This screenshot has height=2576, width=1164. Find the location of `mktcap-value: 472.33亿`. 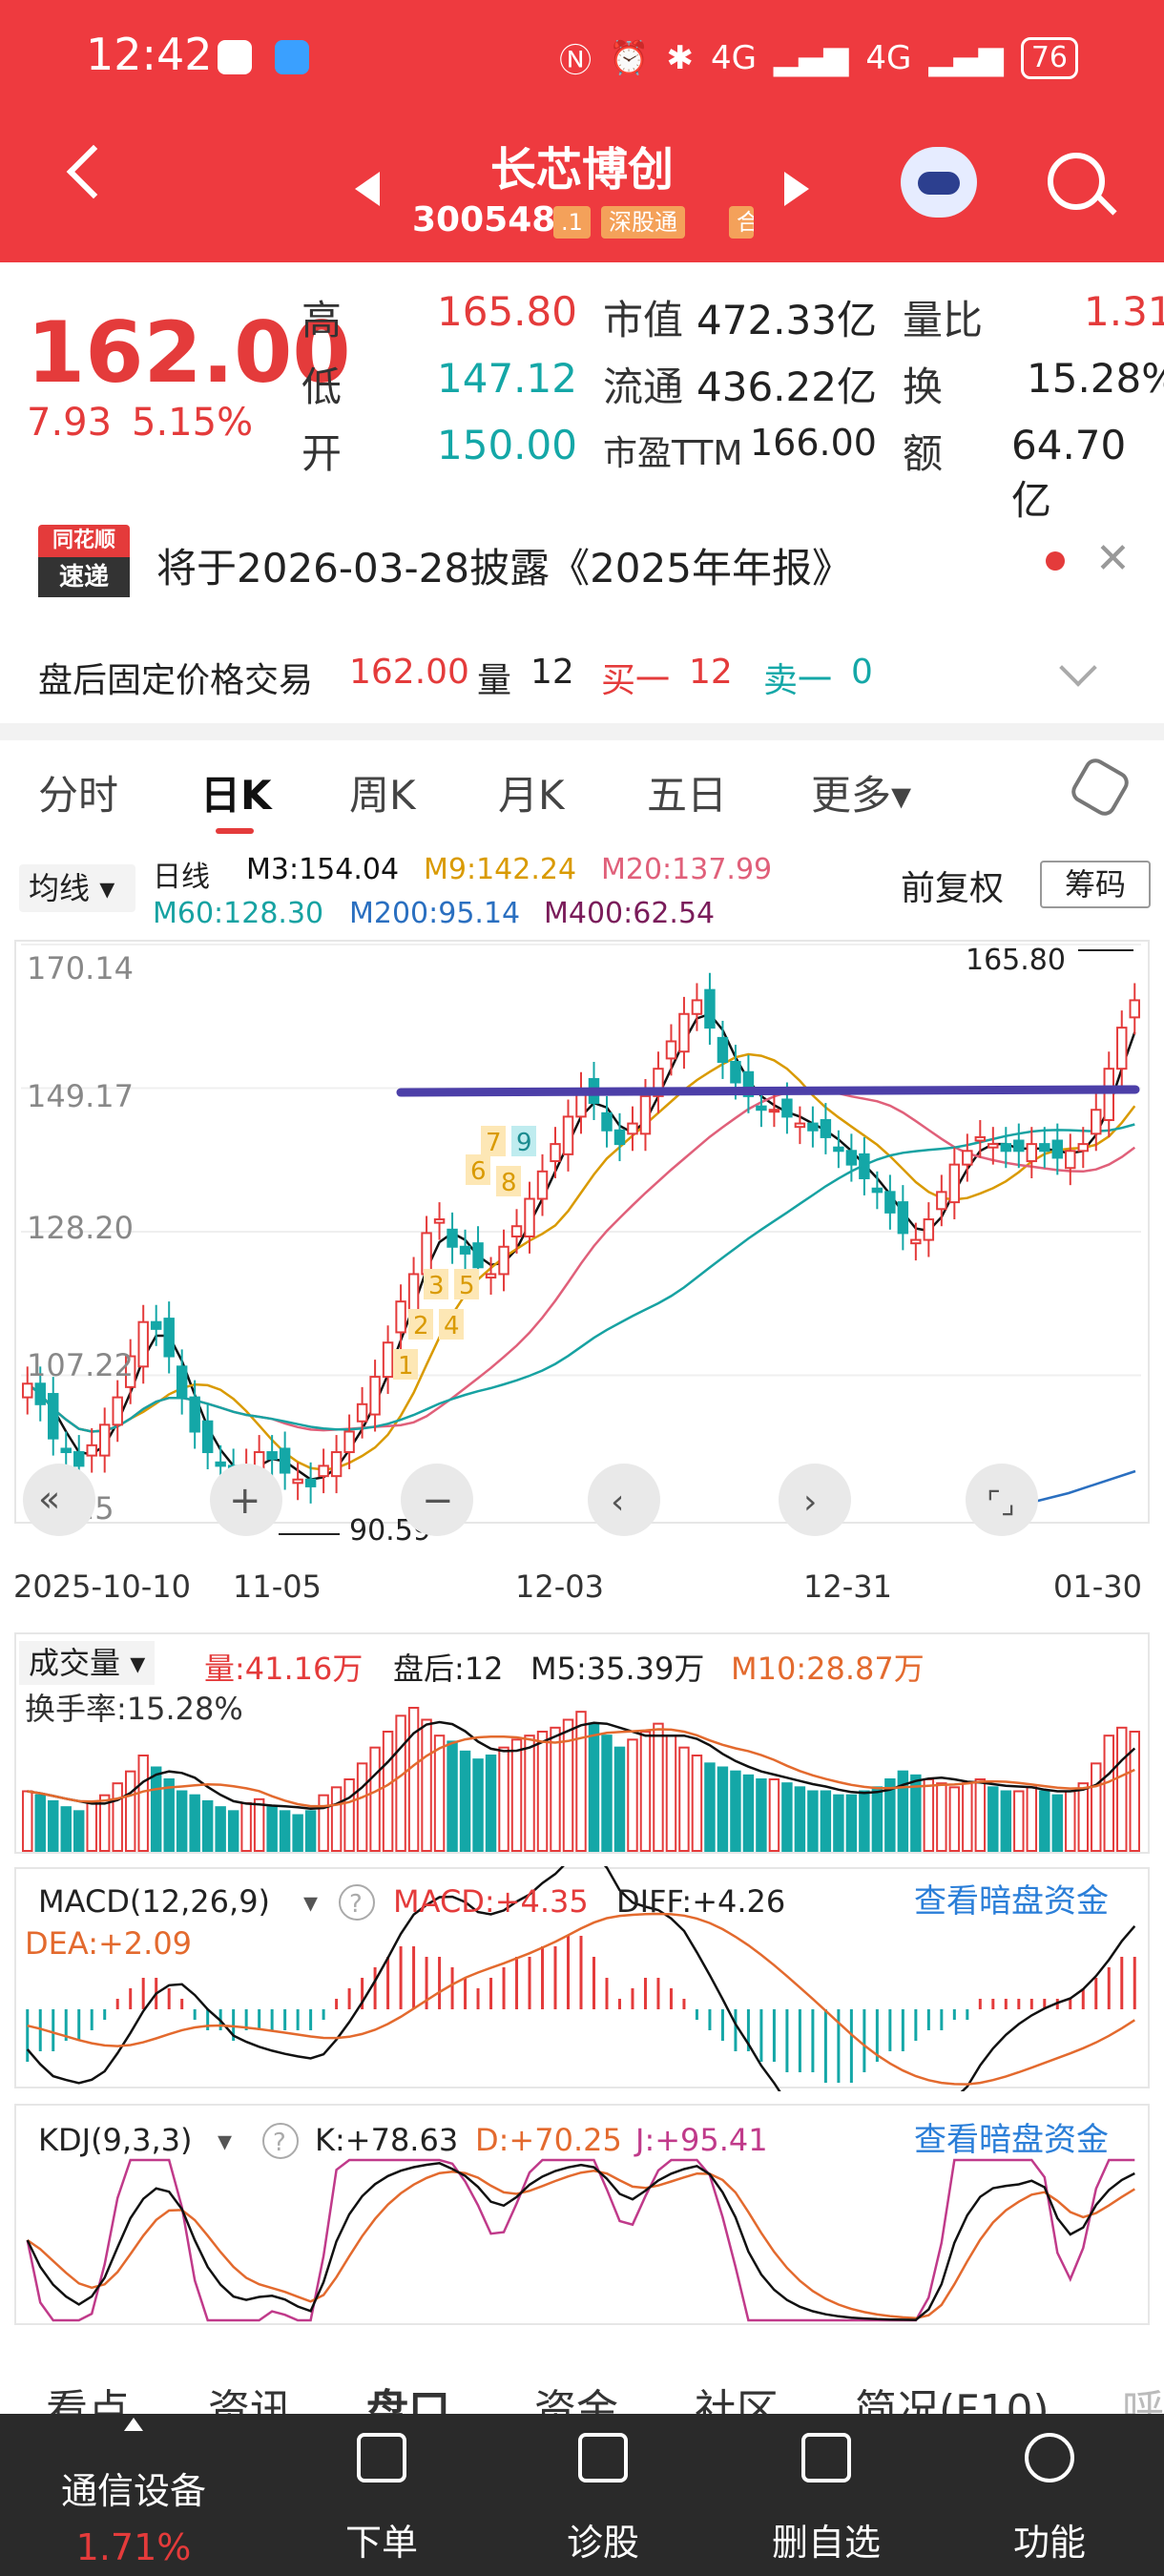

mktcap-value: 472.33亿 is located at coordinates (787, 320).